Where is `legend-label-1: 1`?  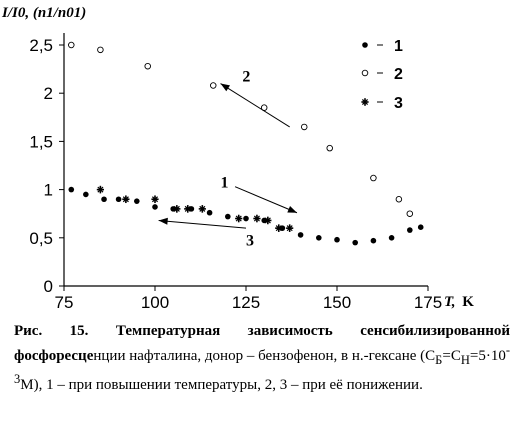
legend-label-1: 1 is located at coordinates (398, 46).